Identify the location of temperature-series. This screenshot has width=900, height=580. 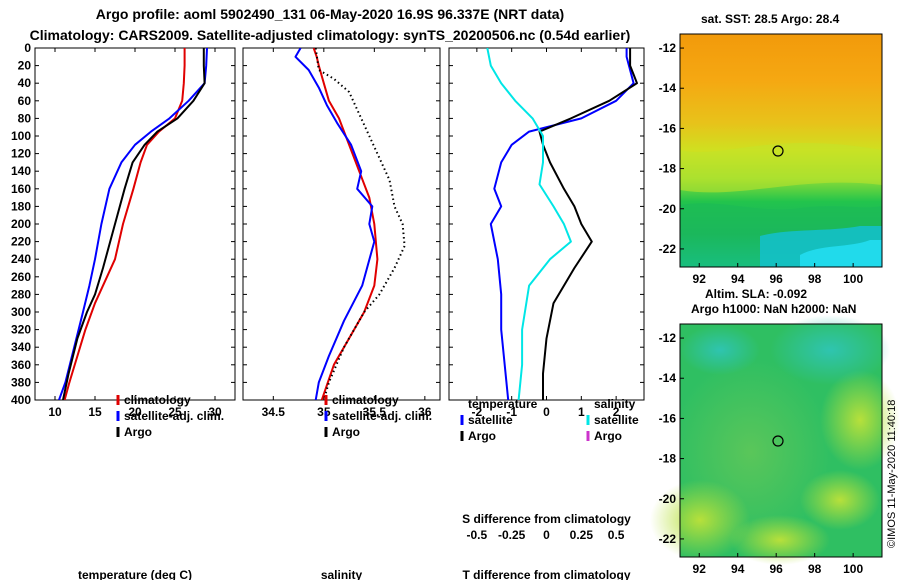
(133, 224).